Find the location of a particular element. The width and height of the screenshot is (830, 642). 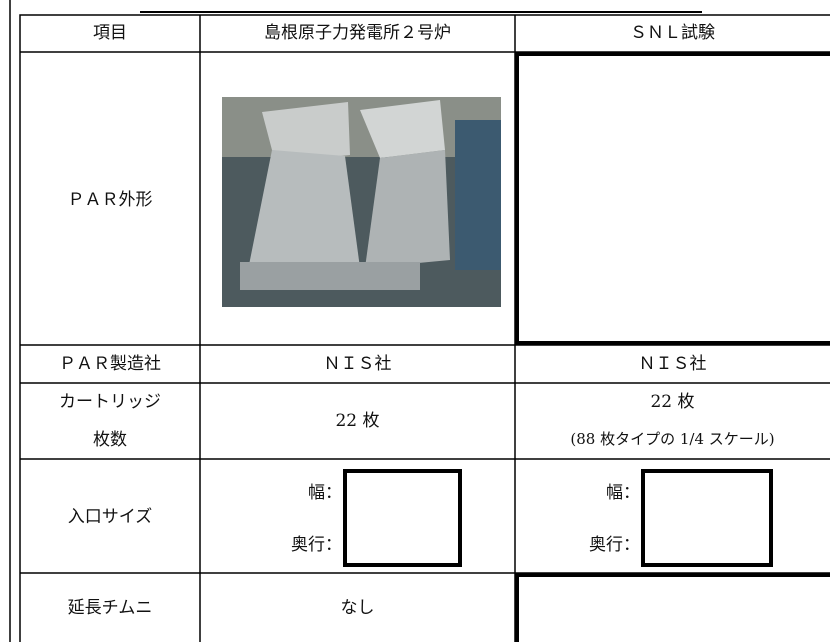

header-cell: ＳＮＬ試験 is located at coordinates (672, 33).